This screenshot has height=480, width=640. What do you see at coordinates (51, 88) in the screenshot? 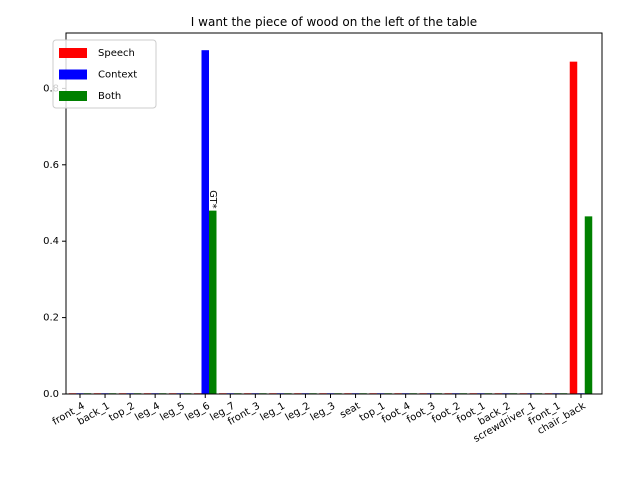
I see `y-tick-label-4: 0.8` at bounding box center [51, 88].